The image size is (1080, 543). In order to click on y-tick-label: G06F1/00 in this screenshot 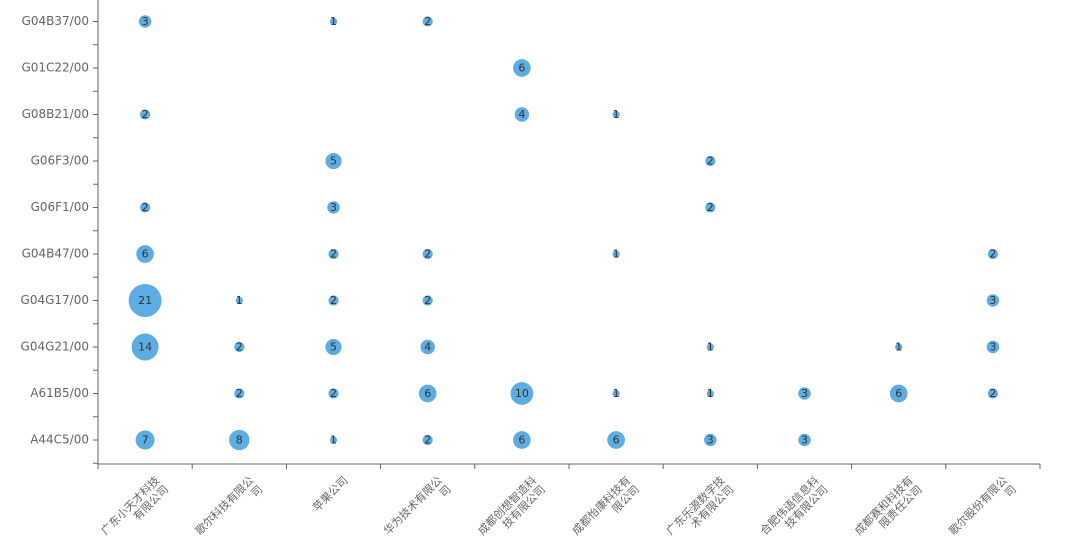, I will do `click(60, 207)`.